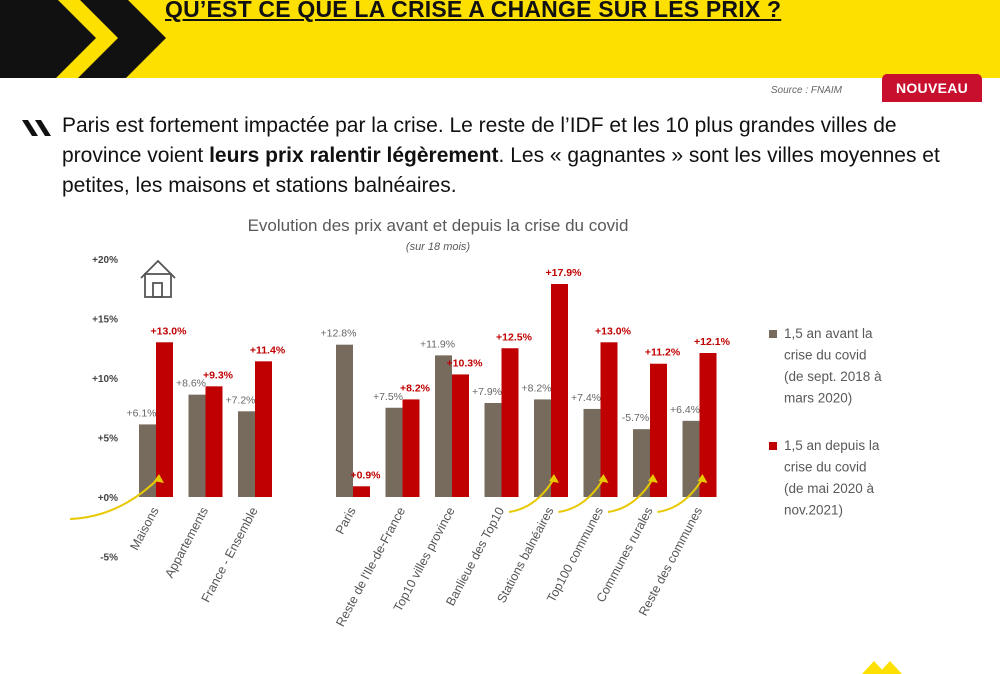 The image size is (1000, 674). Describe the element at coordinates (105, 379) in the screenshot. I see `y-tick-label: +10%` at that location.